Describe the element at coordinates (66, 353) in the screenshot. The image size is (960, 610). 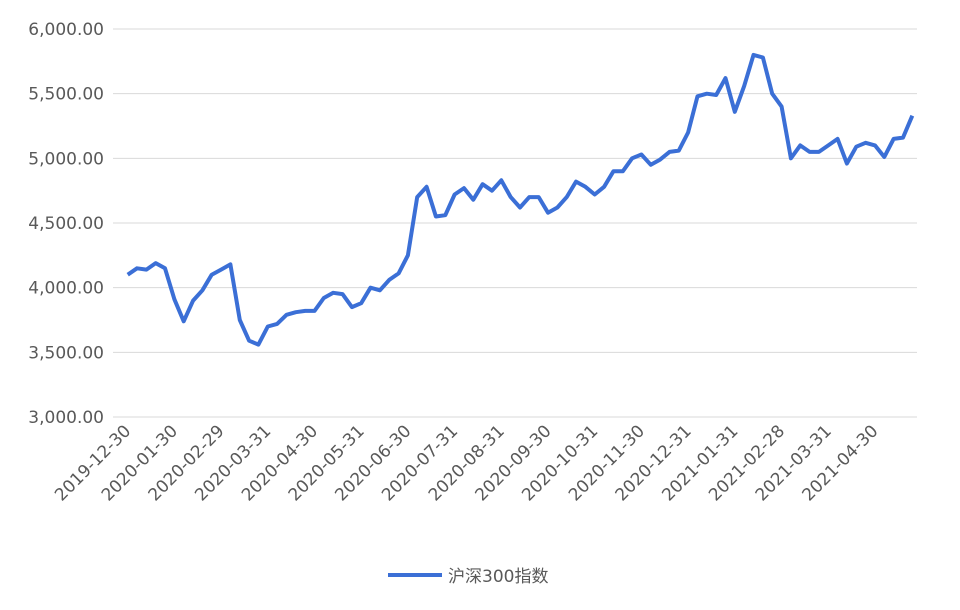
I see `y-tick-label: 3,500.00` at that location.